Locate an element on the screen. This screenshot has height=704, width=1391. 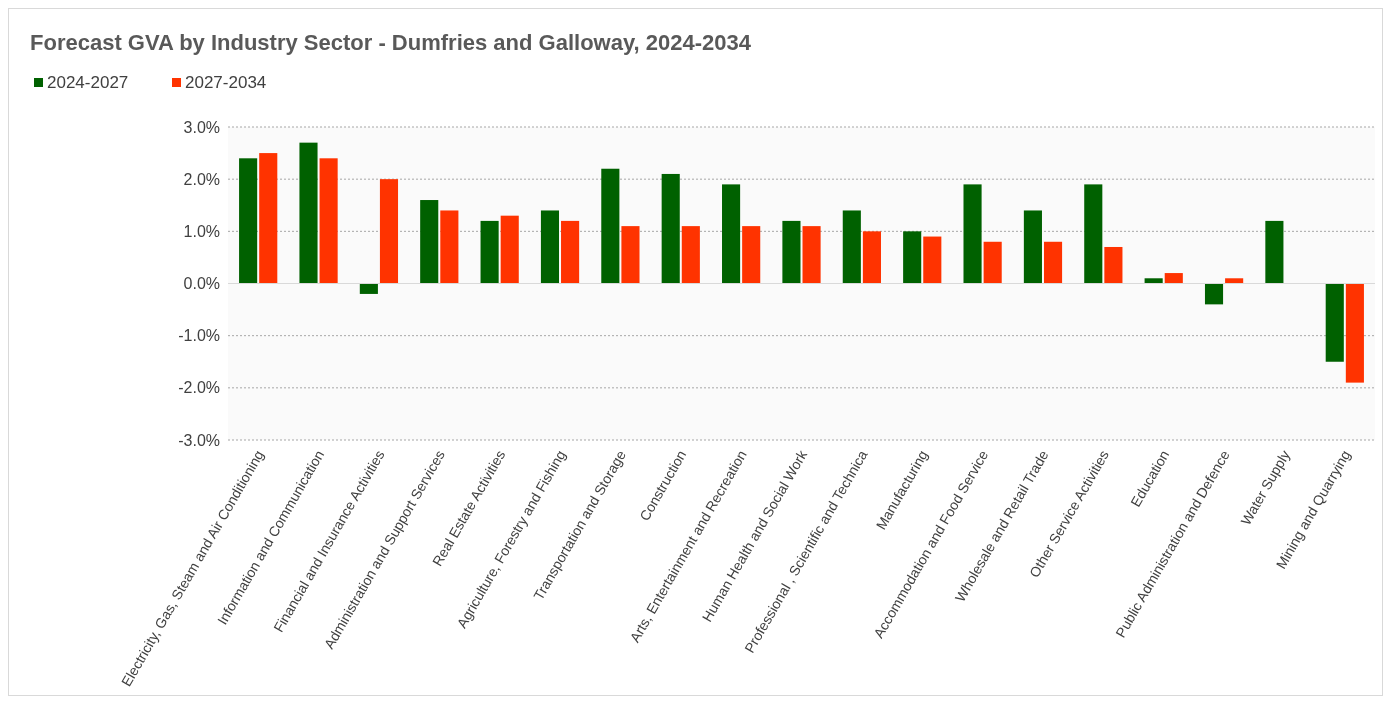
legend-label: 2027-2034 is located at coordinates (226, 82).